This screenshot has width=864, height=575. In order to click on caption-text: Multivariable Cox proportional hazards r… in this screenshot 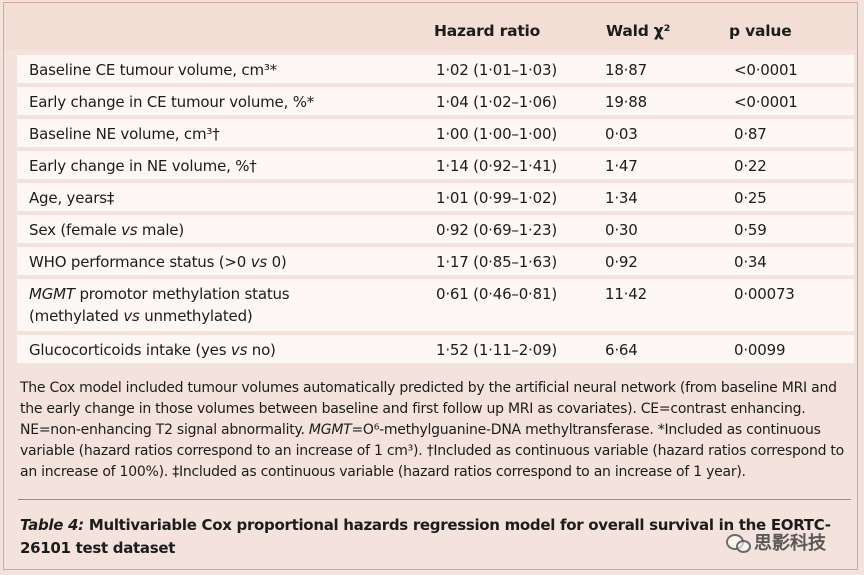, I will do `click(425, 536)`.